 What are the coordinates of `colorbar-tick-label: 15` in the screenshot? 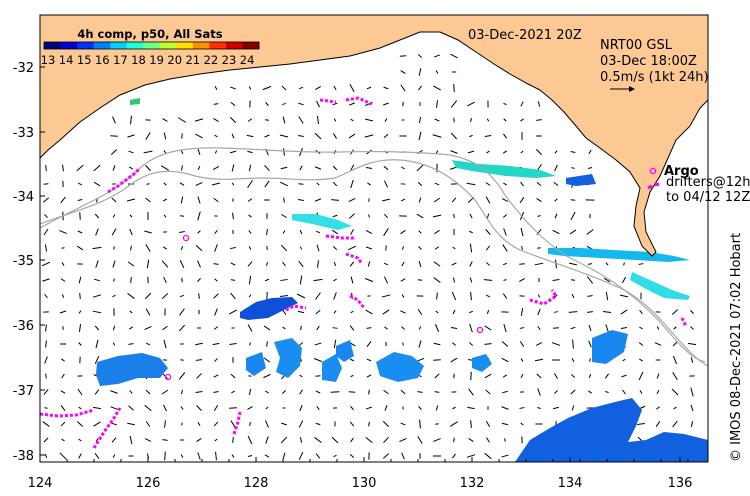 It's located at (84, 60).